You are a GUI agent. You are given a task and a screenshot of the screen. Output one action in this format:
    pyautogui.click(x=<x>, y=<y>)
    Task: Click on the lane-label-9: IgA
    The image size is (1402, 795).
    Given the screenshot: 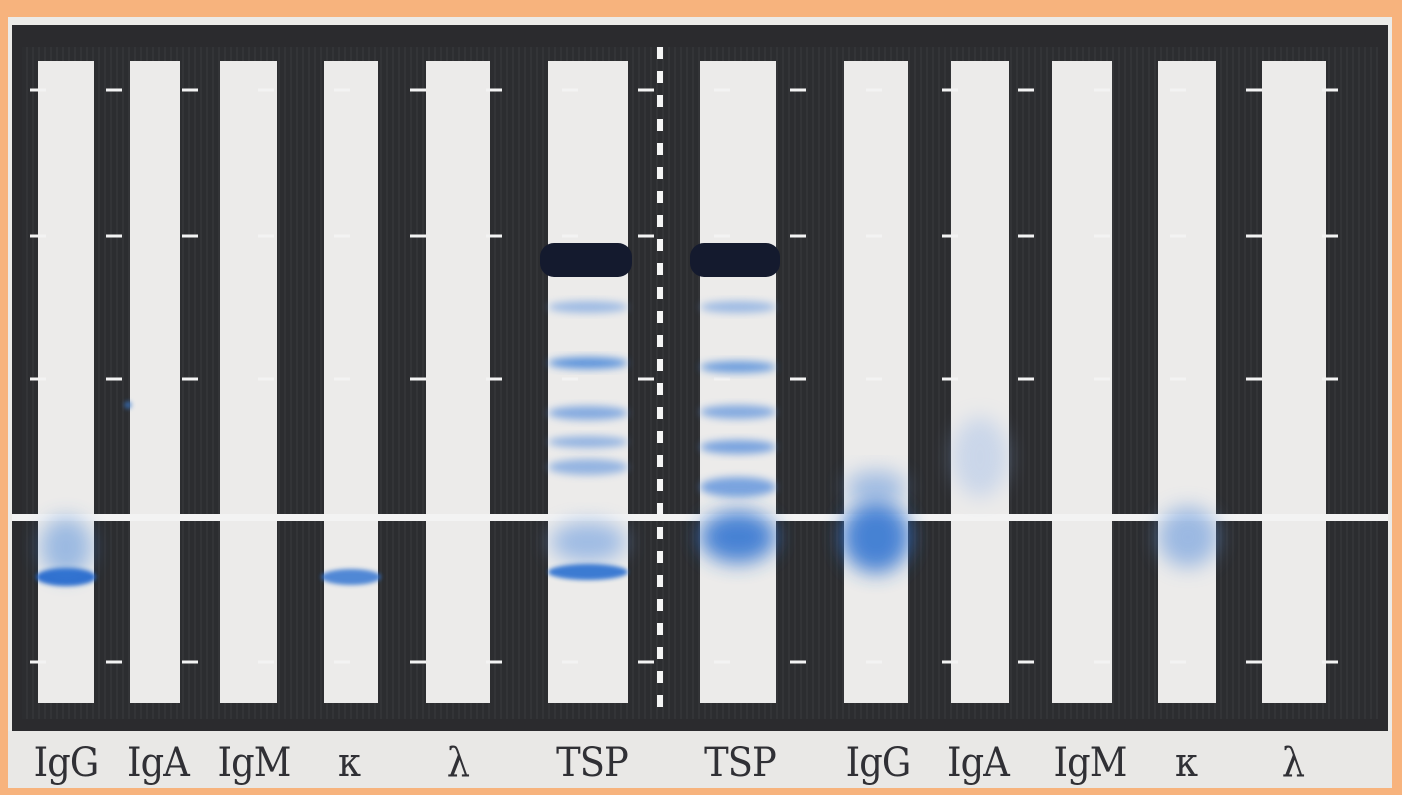 What is the action you would take?
    pyautogui.click(x=978, y=763)
    